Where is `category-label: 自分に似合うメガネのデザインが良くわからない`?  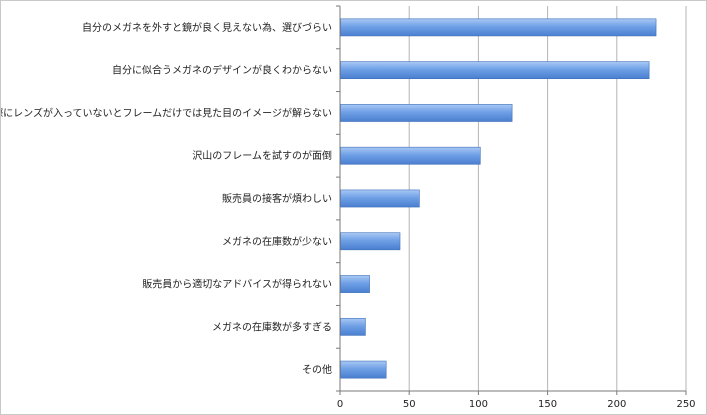 category-label: 自分に似合うメガネのデザインが良くわからない is located at coordinates (222, 70).